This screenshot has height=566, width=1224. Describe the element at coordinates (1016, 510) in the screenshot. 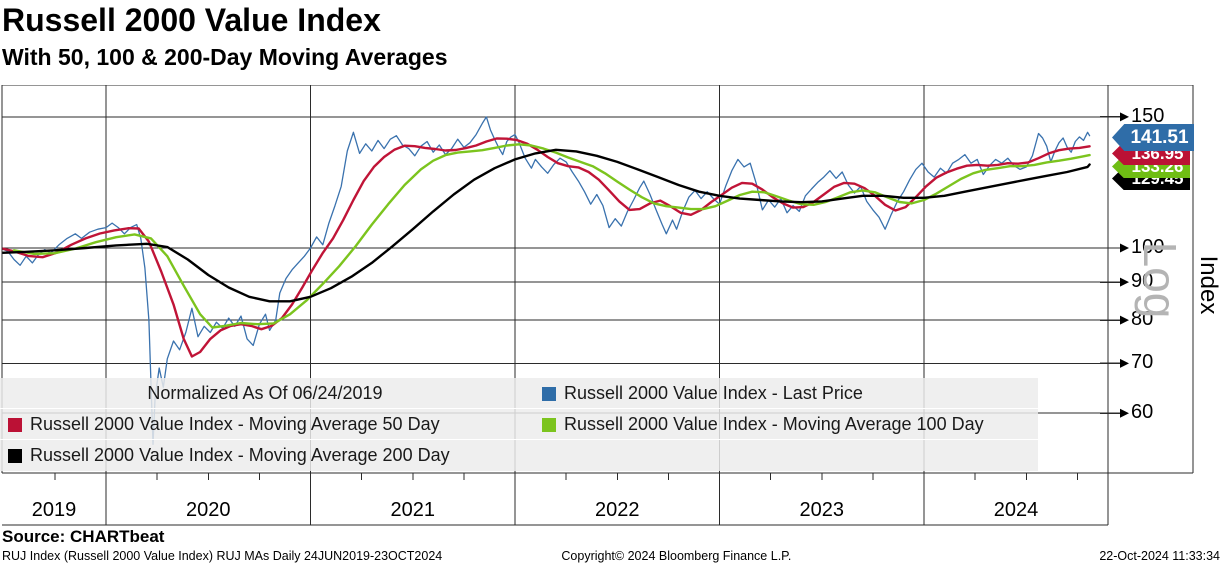

I see `year-label-2024: 2024` at that location.